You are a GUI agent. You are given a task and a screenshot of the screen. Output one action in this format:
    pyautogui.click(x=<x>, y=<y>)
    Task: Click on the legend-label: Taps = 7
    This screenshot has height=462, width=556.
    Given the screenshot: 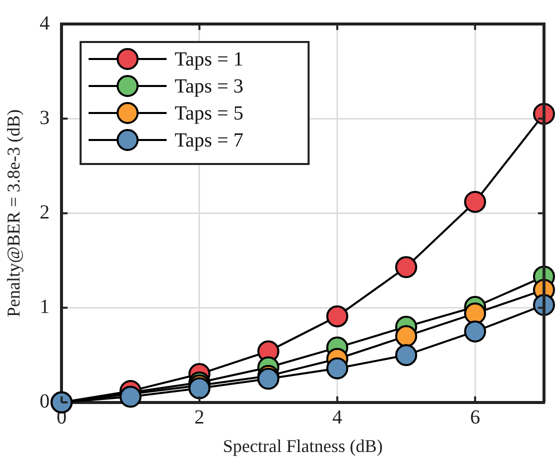 What is the action you would take?
    pyautogui.click(x=209, y=140)
    